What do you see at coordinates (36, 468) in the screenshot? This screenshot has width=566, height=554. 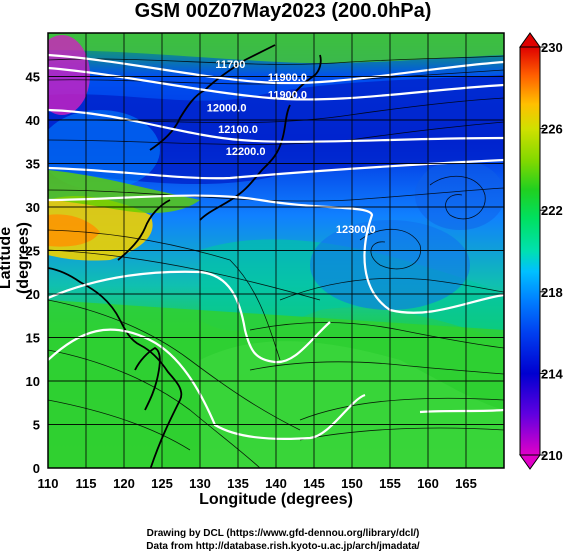 I see `y-tick-label: 0` at bounding box center [36, 468].